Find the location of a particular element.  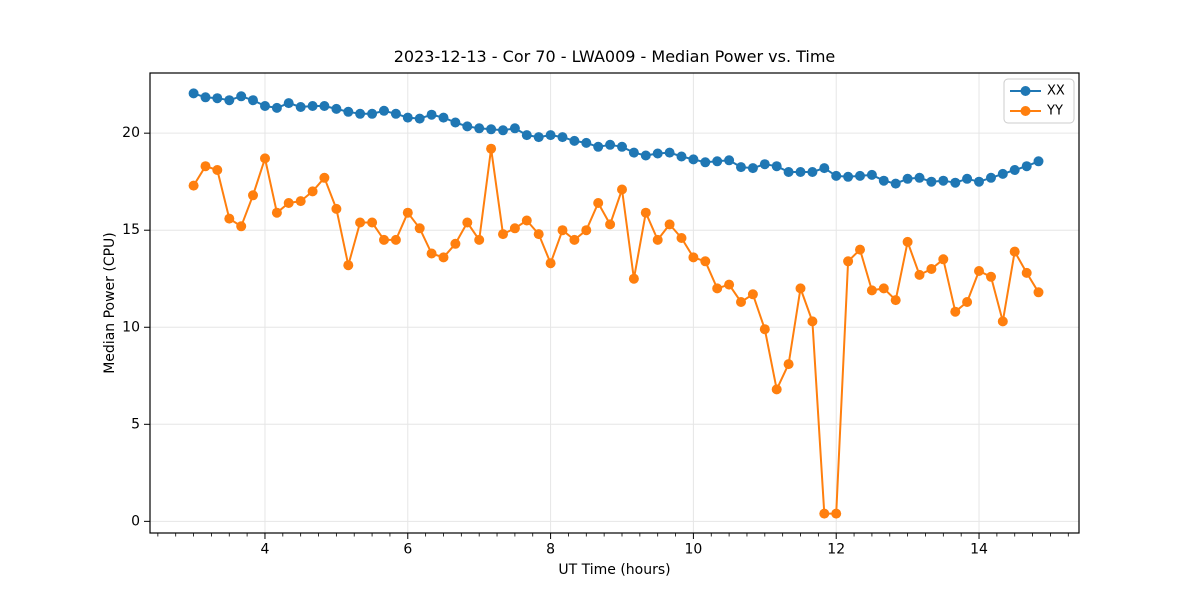

x-tick-label: 4 is located at coordinates (265, 550).